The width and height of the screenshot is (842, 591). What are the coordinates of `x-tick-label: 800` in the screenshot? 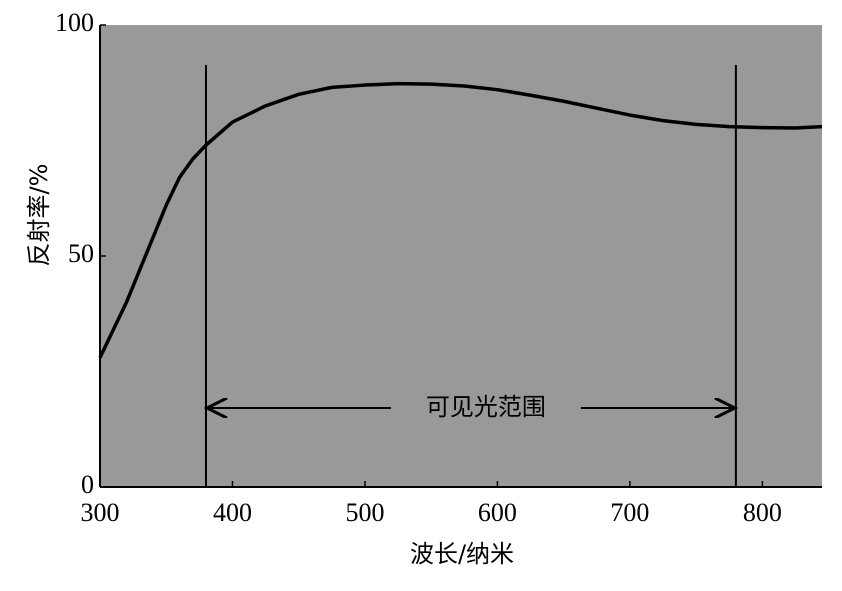 It's located at (762, 512).